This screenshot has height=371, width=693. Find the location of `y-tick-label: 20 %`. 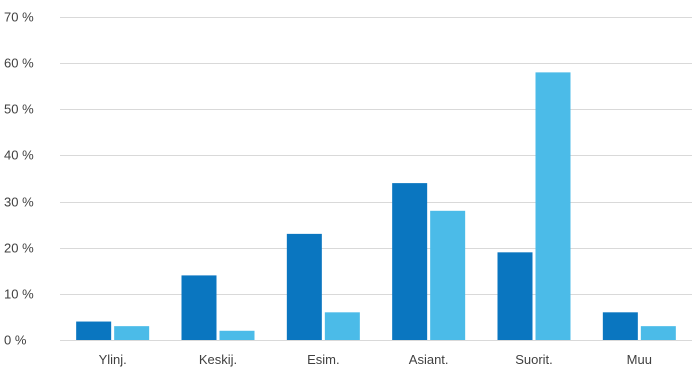

y-tick-label: 20 % is located at coordinates (19, 248).